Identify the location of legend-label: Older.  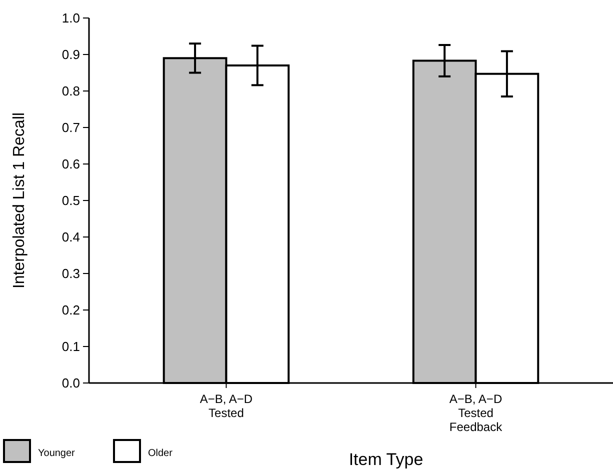
(161, 453).